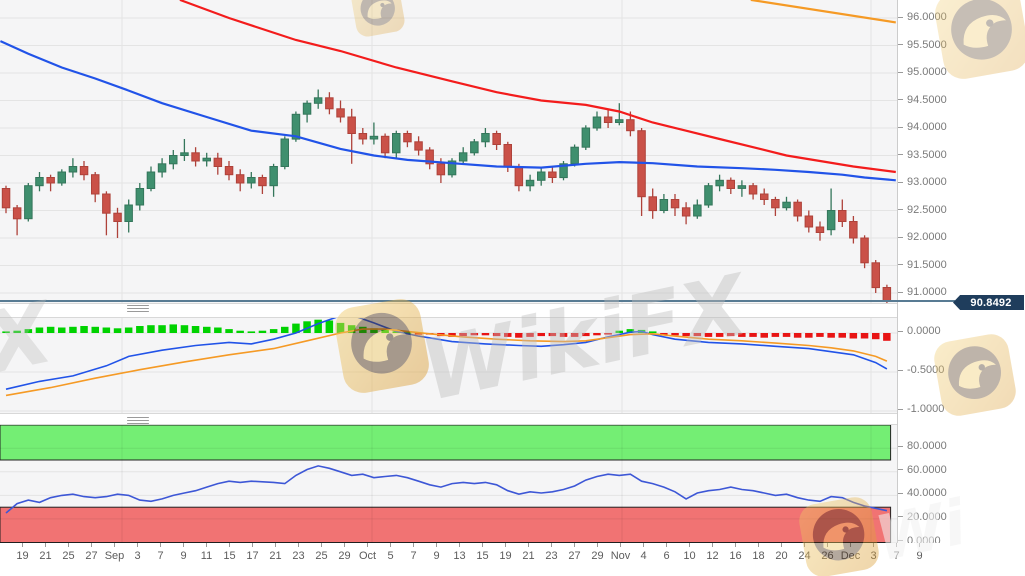 The image size is (1025, 576). Describe the element at coordinates (922, 72) in the screenshot. I see `y-axis-label: 95.0000` at that location.